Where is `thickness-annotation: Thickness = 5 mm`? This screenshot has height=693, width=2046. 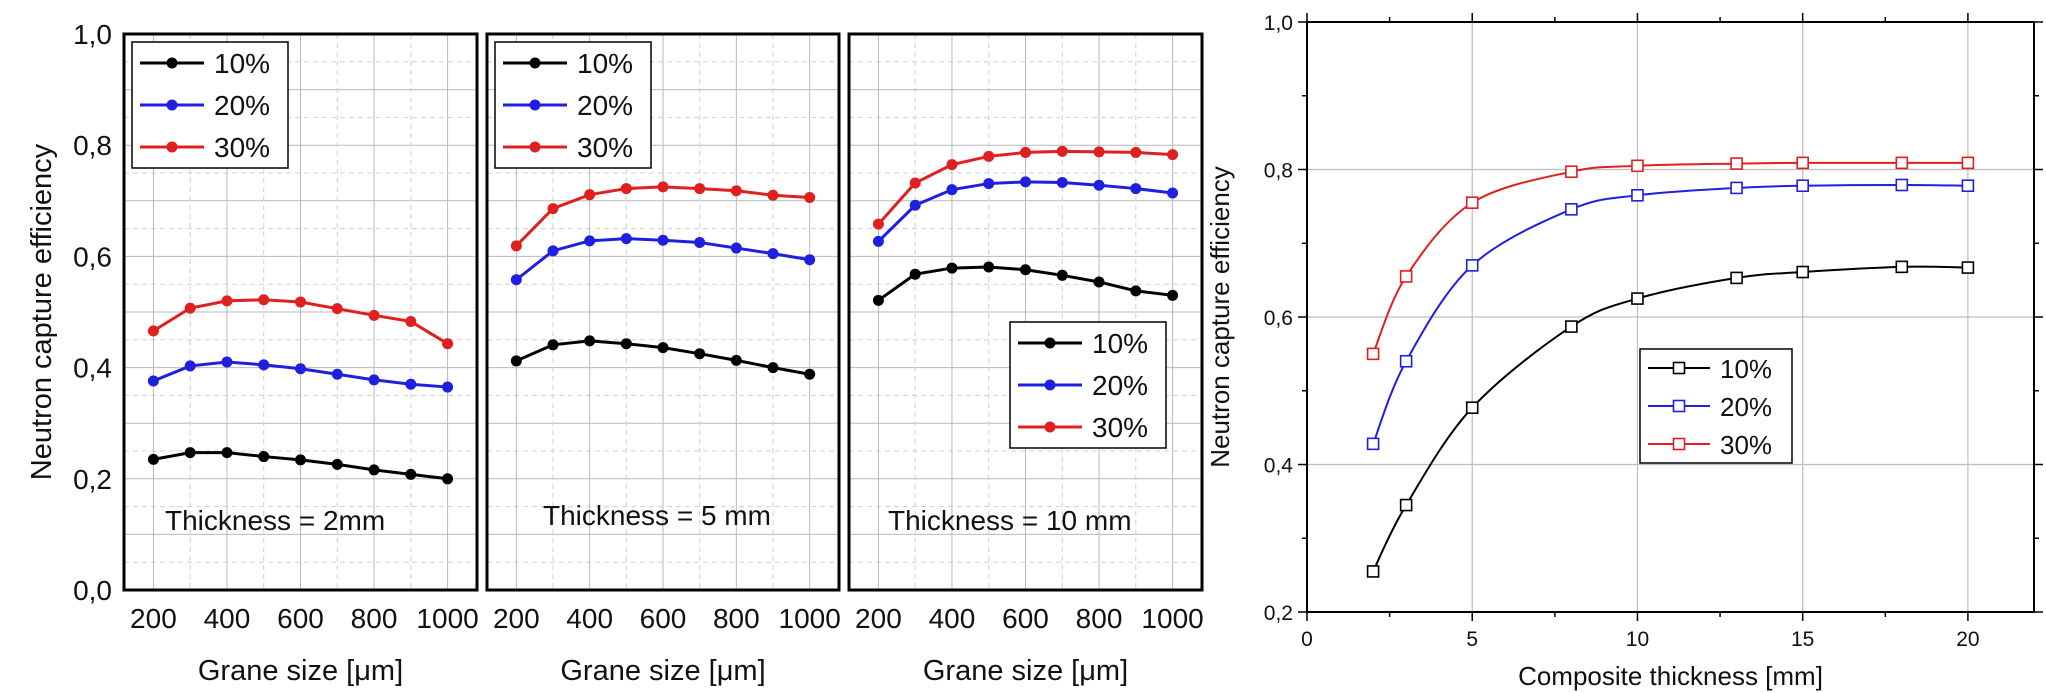
thickness-annotation: Thickness = 5 mm is located at coordinates (657, 515).